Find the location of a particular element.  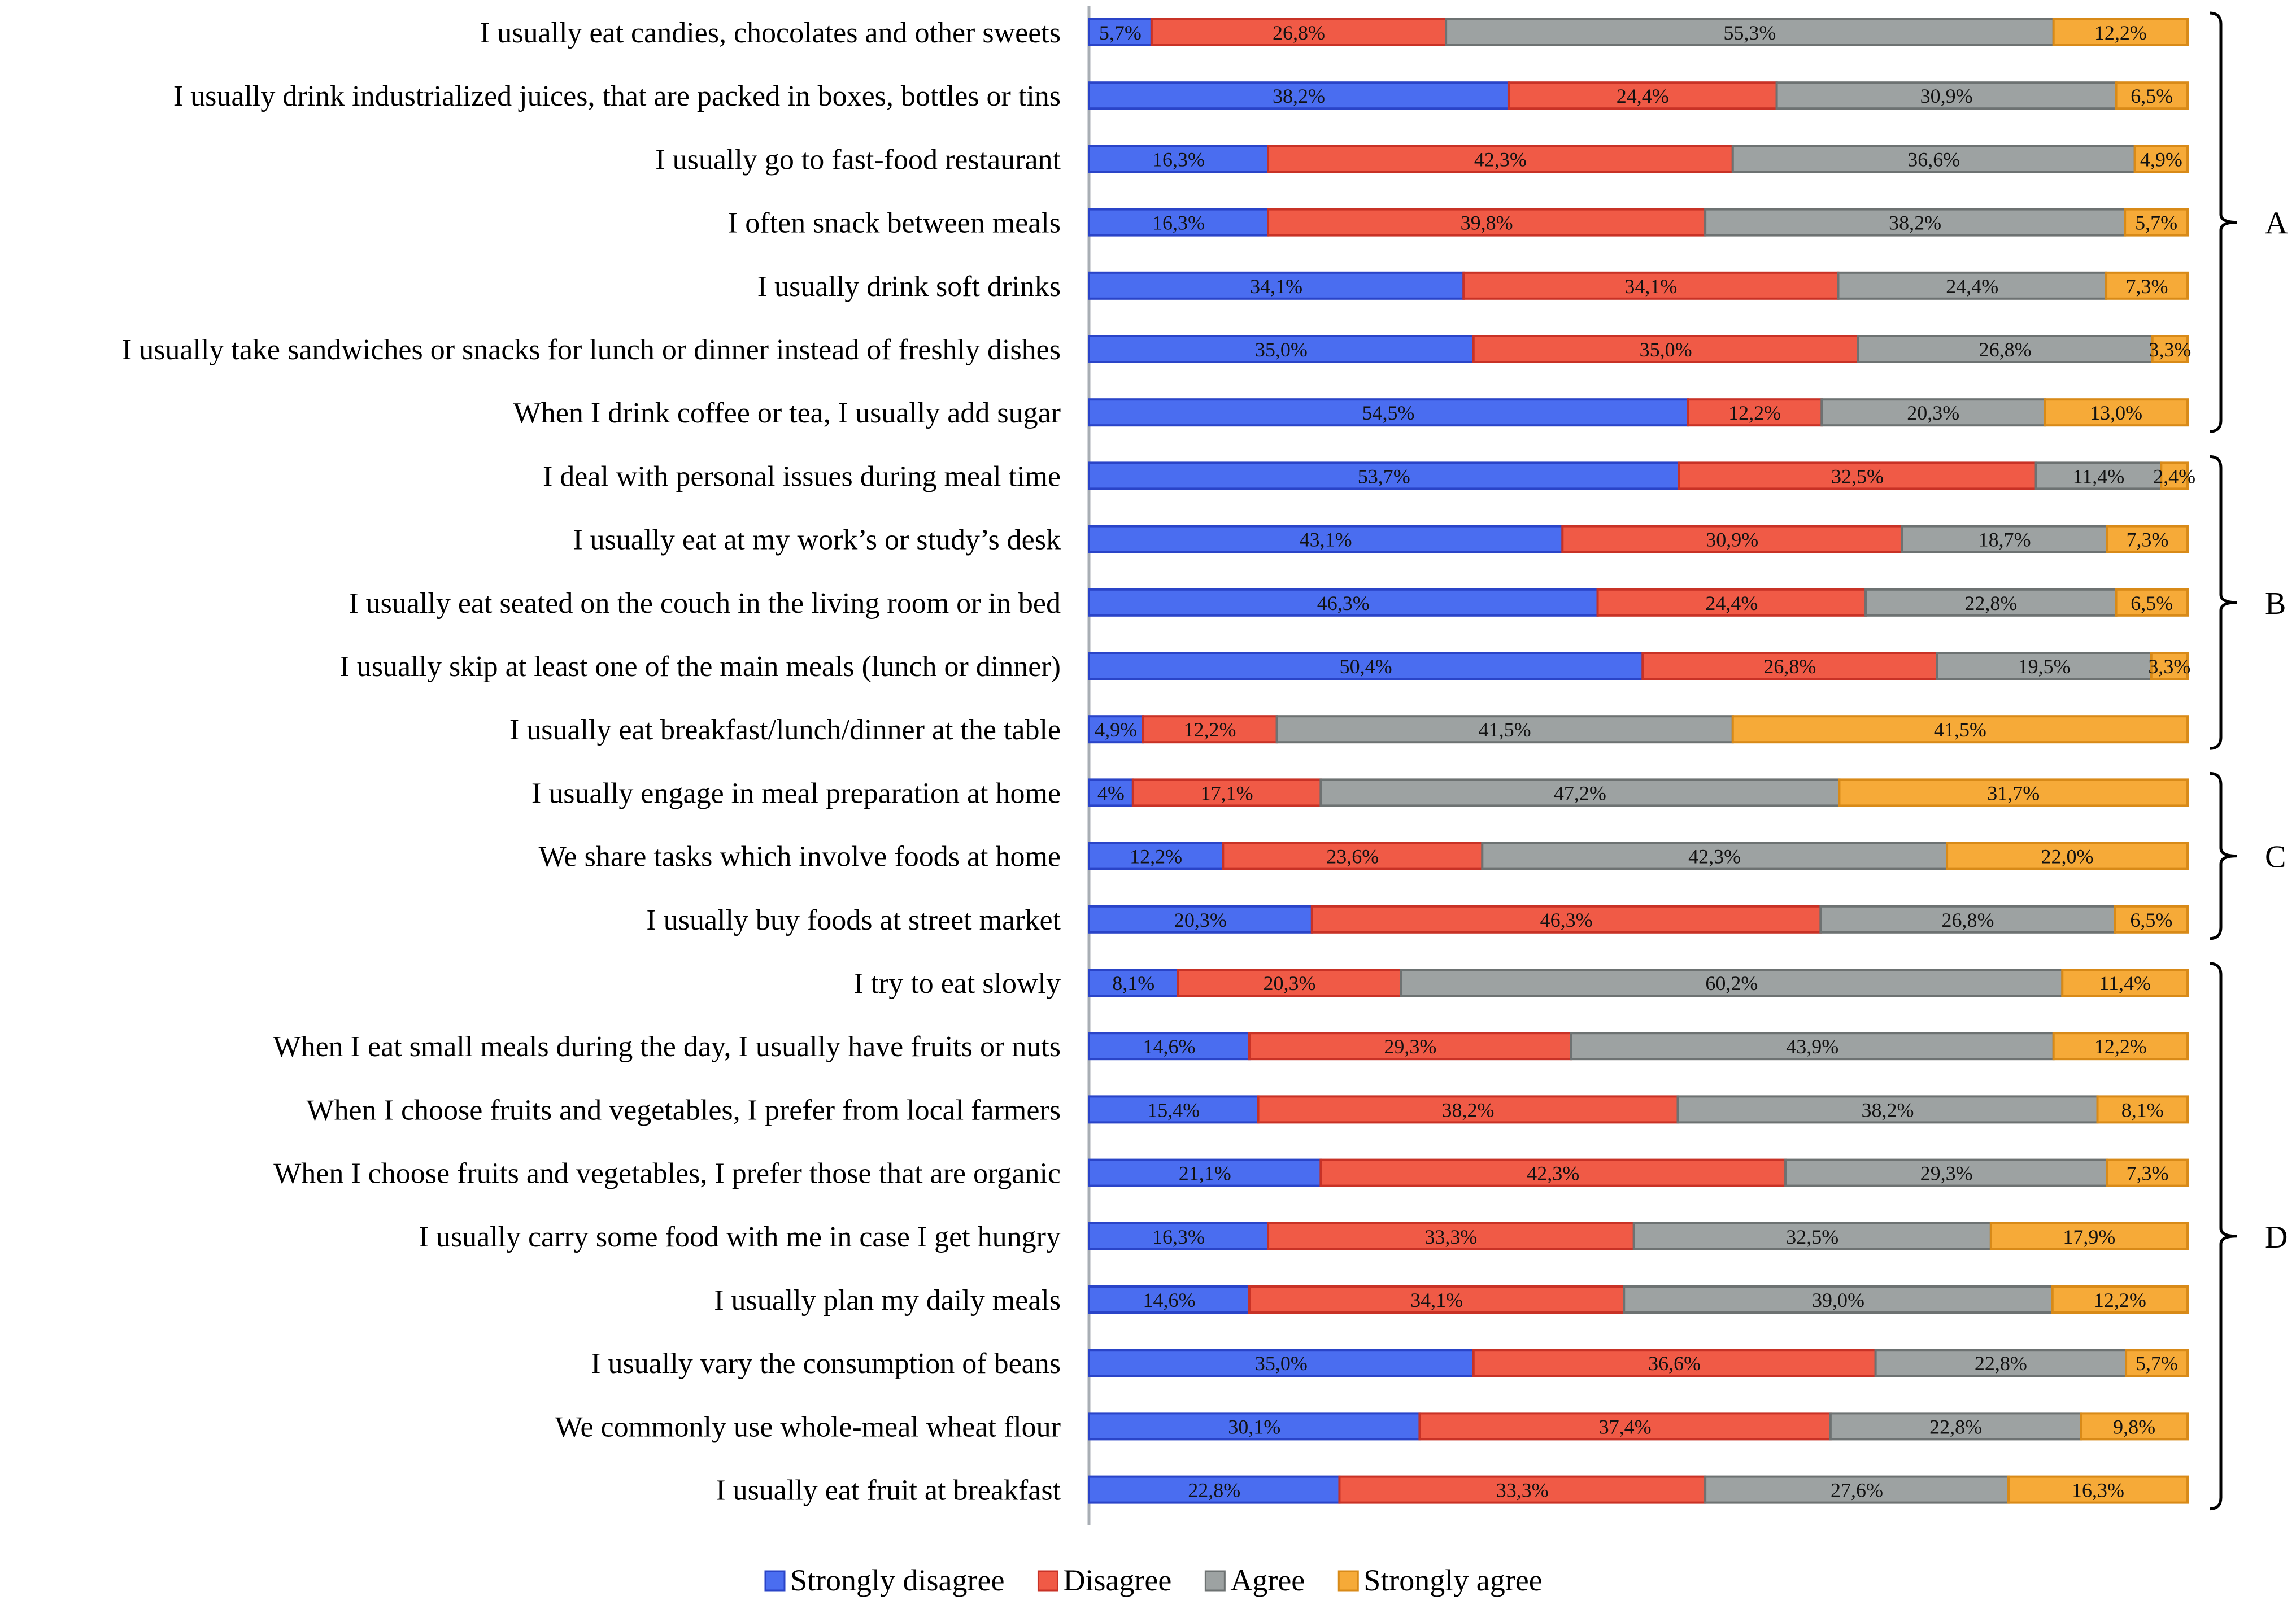

data-label: 43,1% is located at coordinates (1326, 540).